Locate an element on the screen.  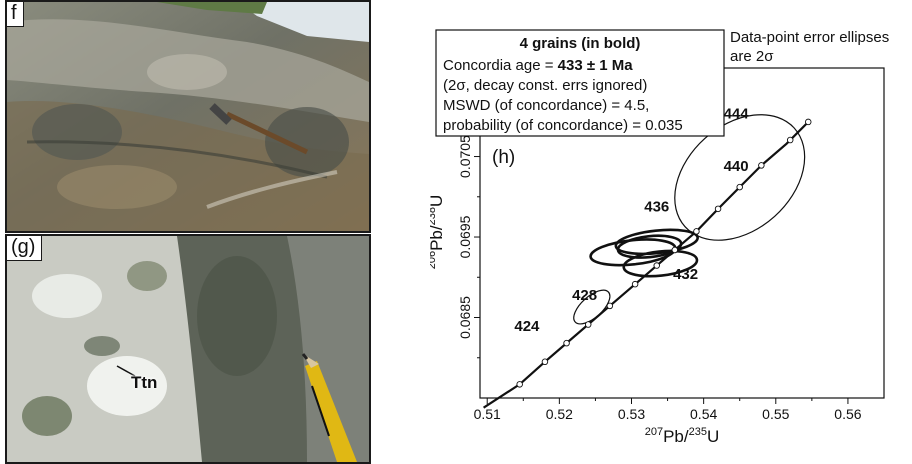
age-label: 444 is located at coordinates (737, 114).